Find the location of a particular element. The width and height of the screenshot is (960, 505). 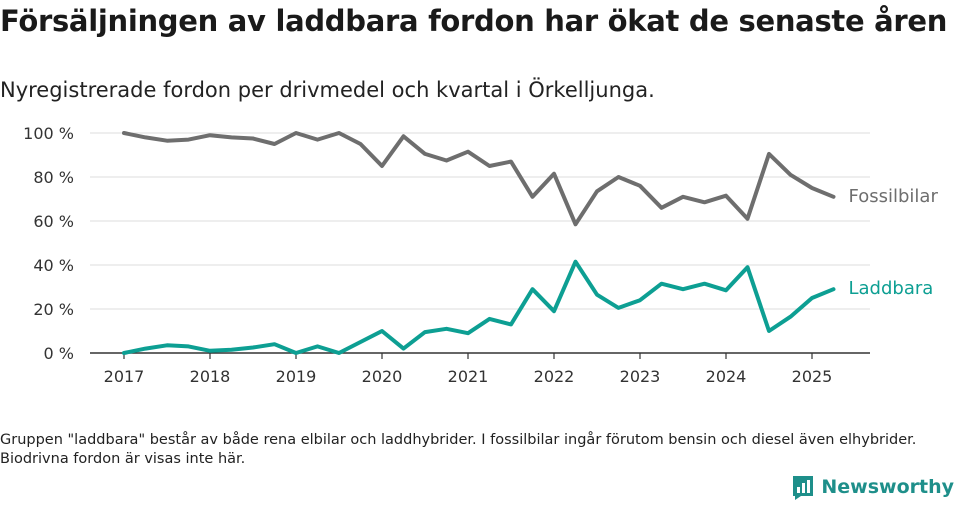

series-label-fossilbilar: Fossilbilar is located at coordinates (894, 196).